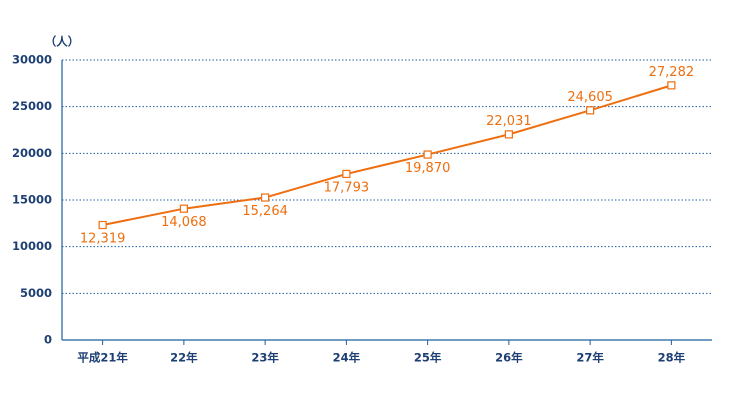 This screenshot has height=400, width=740. I want to click on value-label: 14,068, so click(184, 222).